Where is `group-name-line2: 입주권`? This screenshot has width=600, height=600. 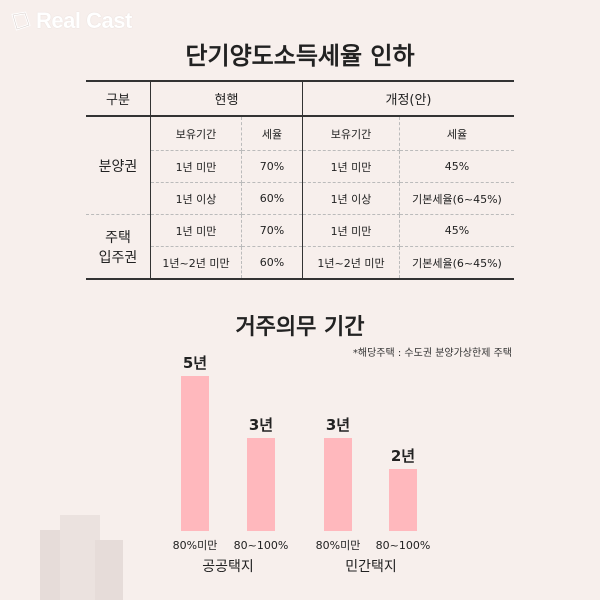
group-name-line2: 입주권 is located at coordinates (118, 257).